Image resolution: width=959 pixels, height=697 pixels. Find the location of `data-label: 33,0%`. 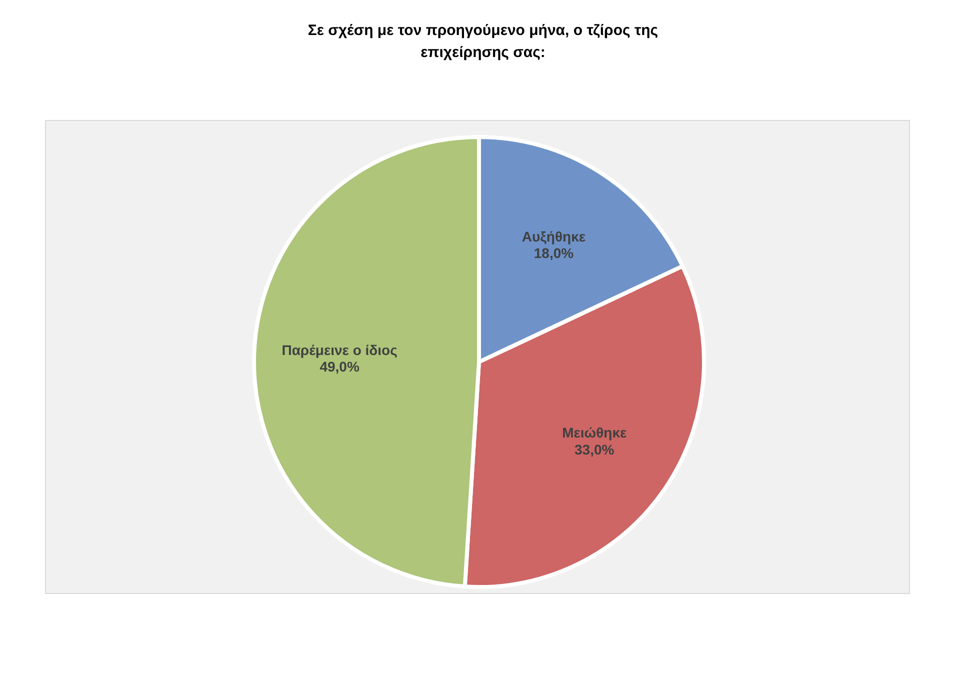

data-label: 33,0% is located at coordinates (594, 449).